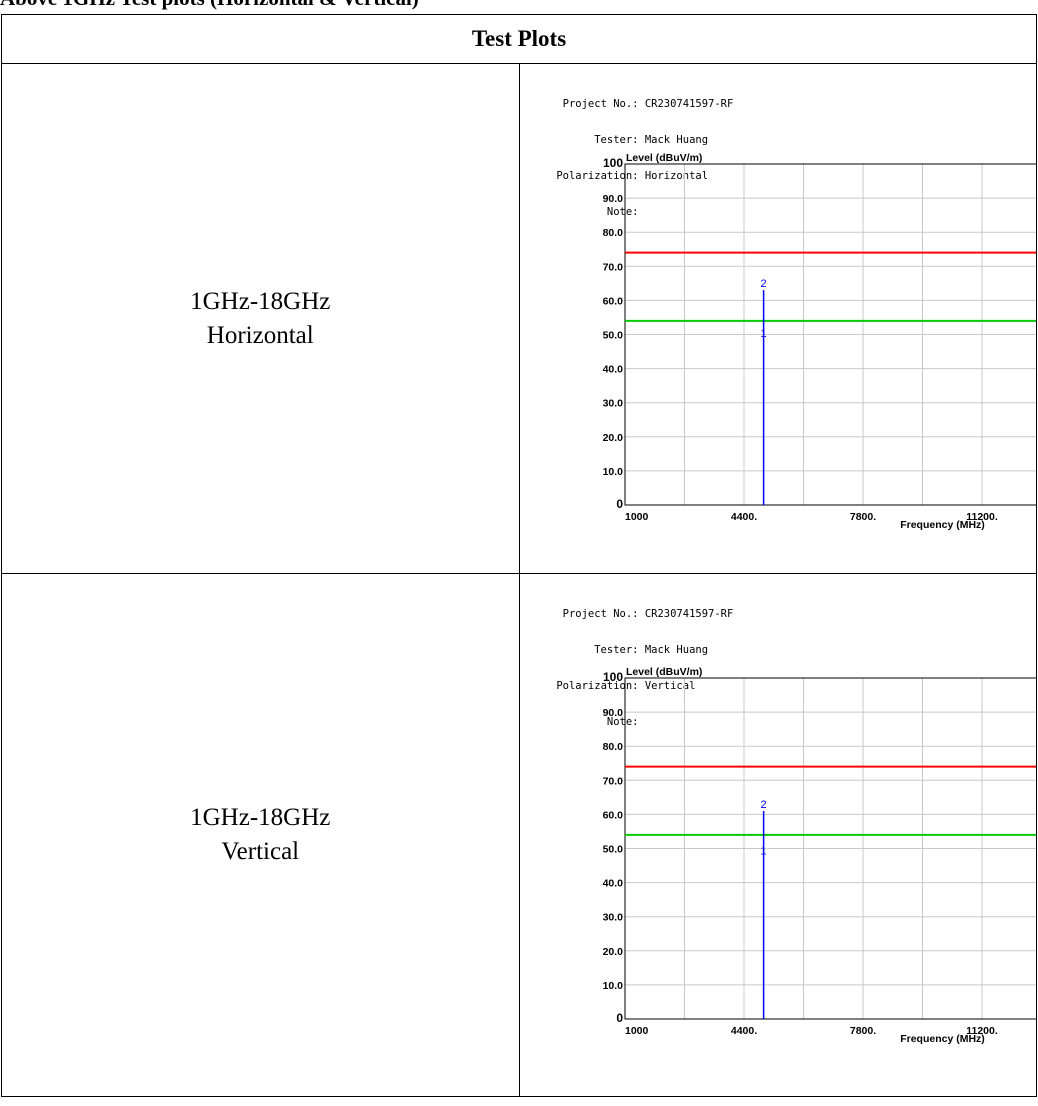 The height and width of the screenshot is (1106, 1038). What do you see at coordinates (260, 851) in the screenshot?
I see `polarization-label: Vertical` at bounding box center [260, 851].